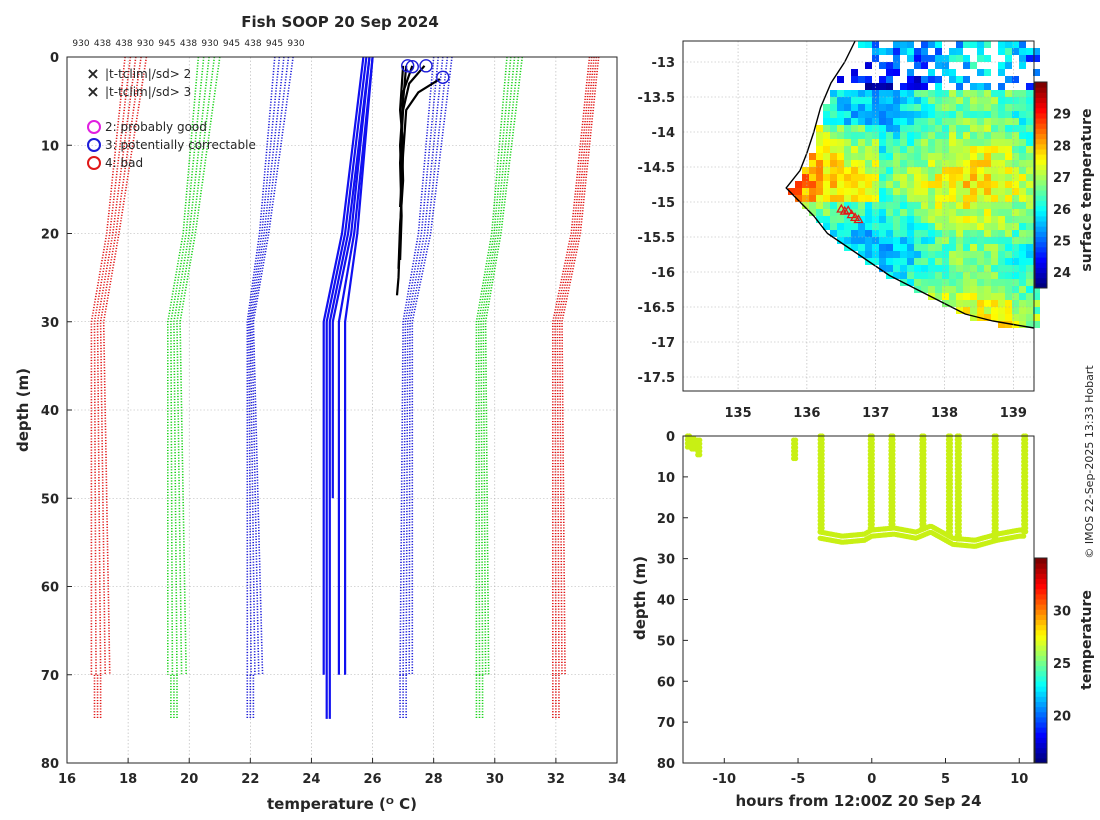 This screenshot has height=820, width=1100. I want to click on ts-x-axis-label: hours from 12:00Z 20 Sep 24, so click(858, 801).